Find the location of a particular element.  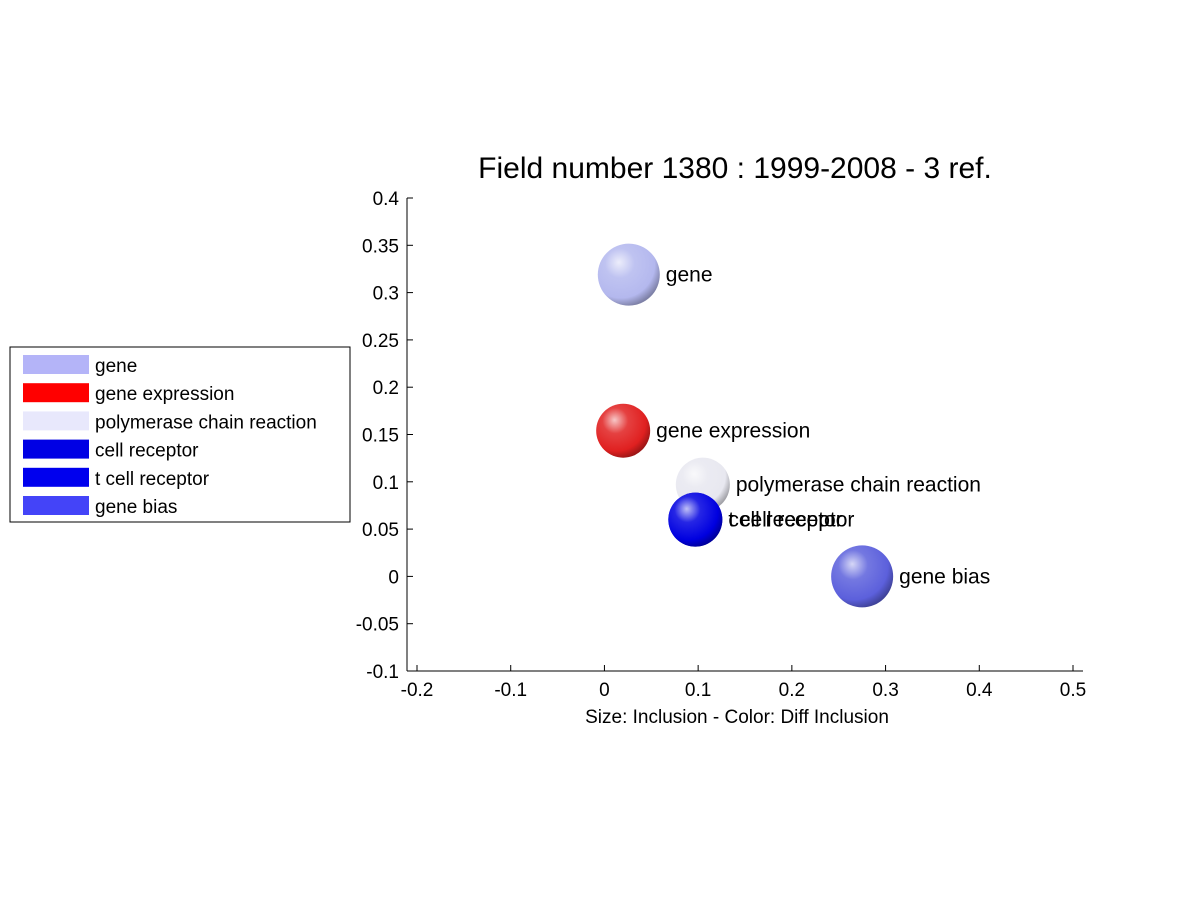

x-tick-label: -0.1 is located at coordinates (510, 690).